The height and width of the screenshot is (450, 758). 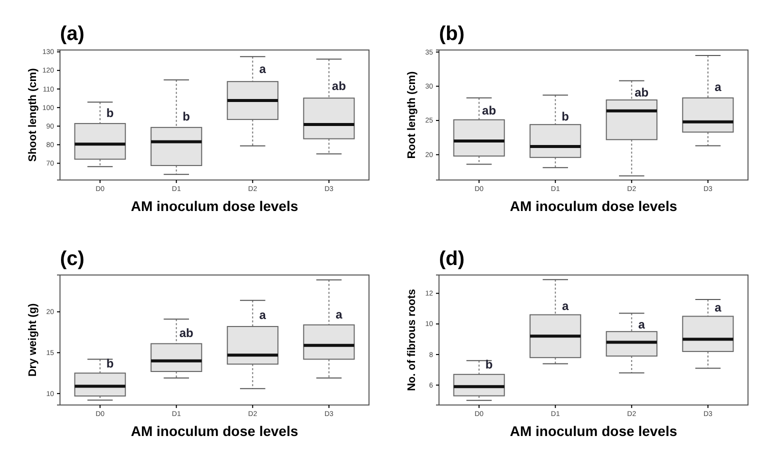 I want to click on chart-title: (d), so click(x=452, y=259).